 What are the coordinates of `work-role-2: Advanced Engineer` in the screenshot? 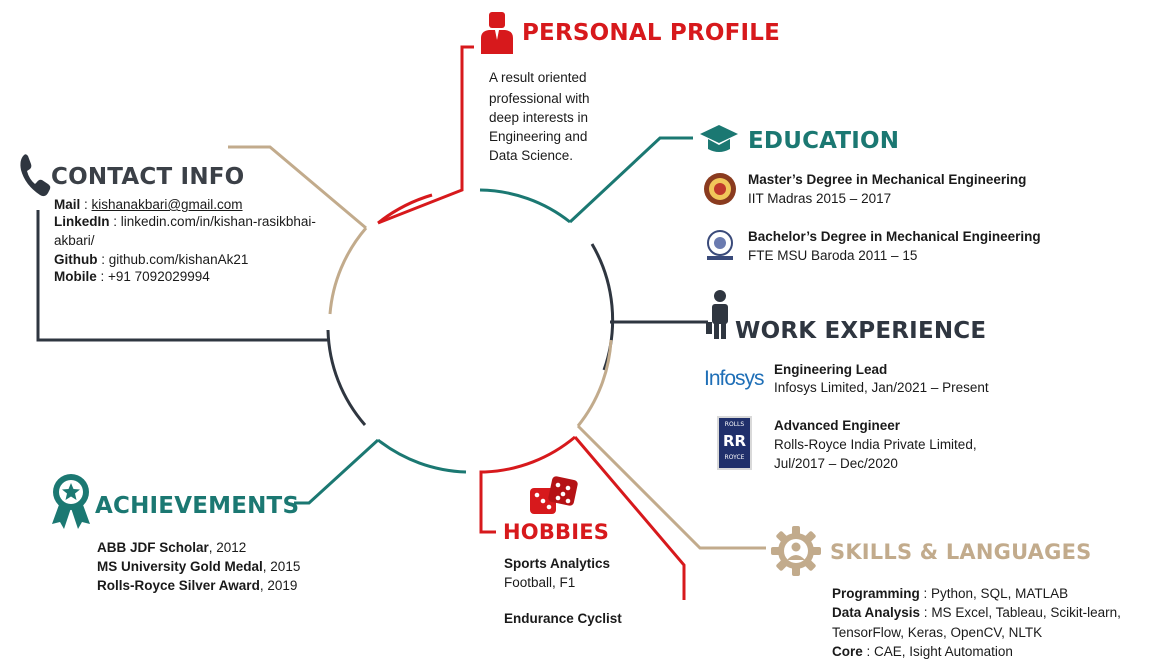 It's located at (837, 425).